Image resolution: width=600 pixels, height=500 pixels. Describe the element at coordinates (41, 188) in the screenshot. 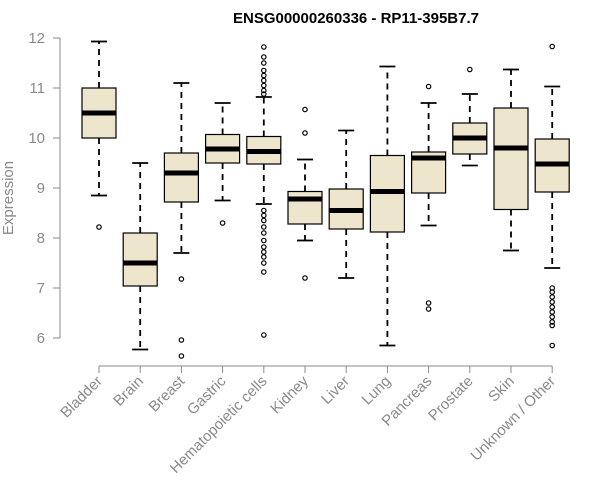

I see `y-tick-label: 9` at that location.